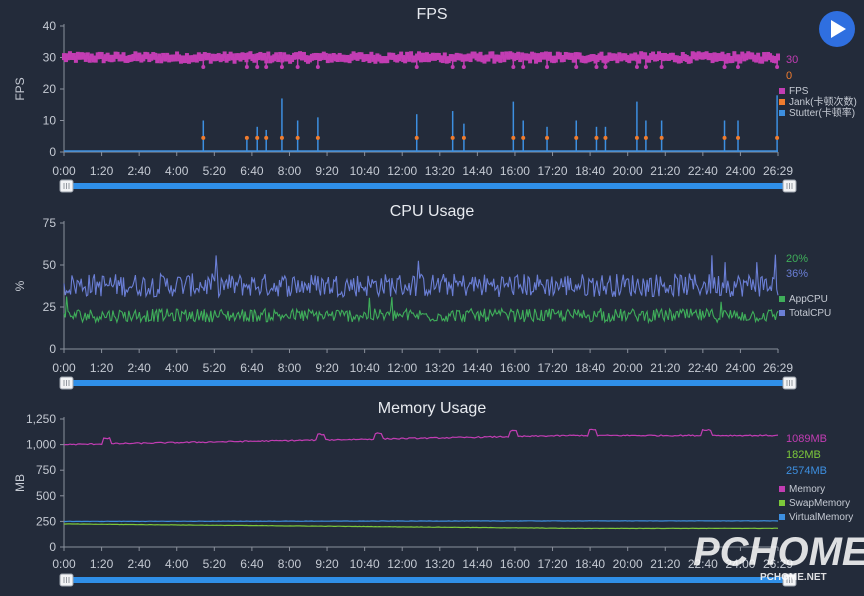 This screenshot has width=864, height=596. I want to click on y-axis-label: FPS, so click(20, 88).